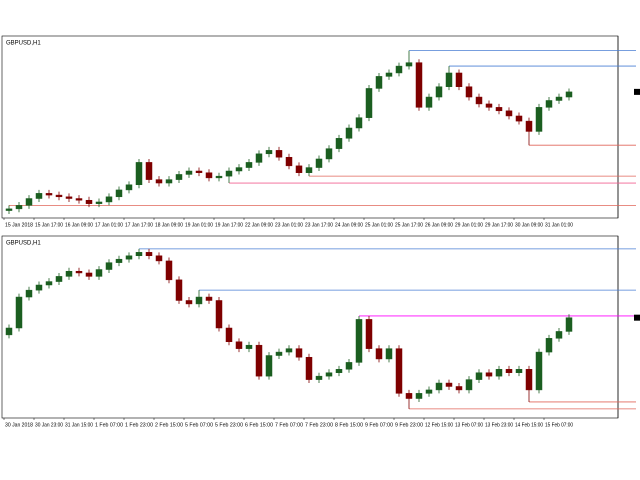  What do you see at coordinates (79, 425) in the screenshot?
I see `x-tick-label: 31 Jan 15:00` at bounding box center [79, 425].